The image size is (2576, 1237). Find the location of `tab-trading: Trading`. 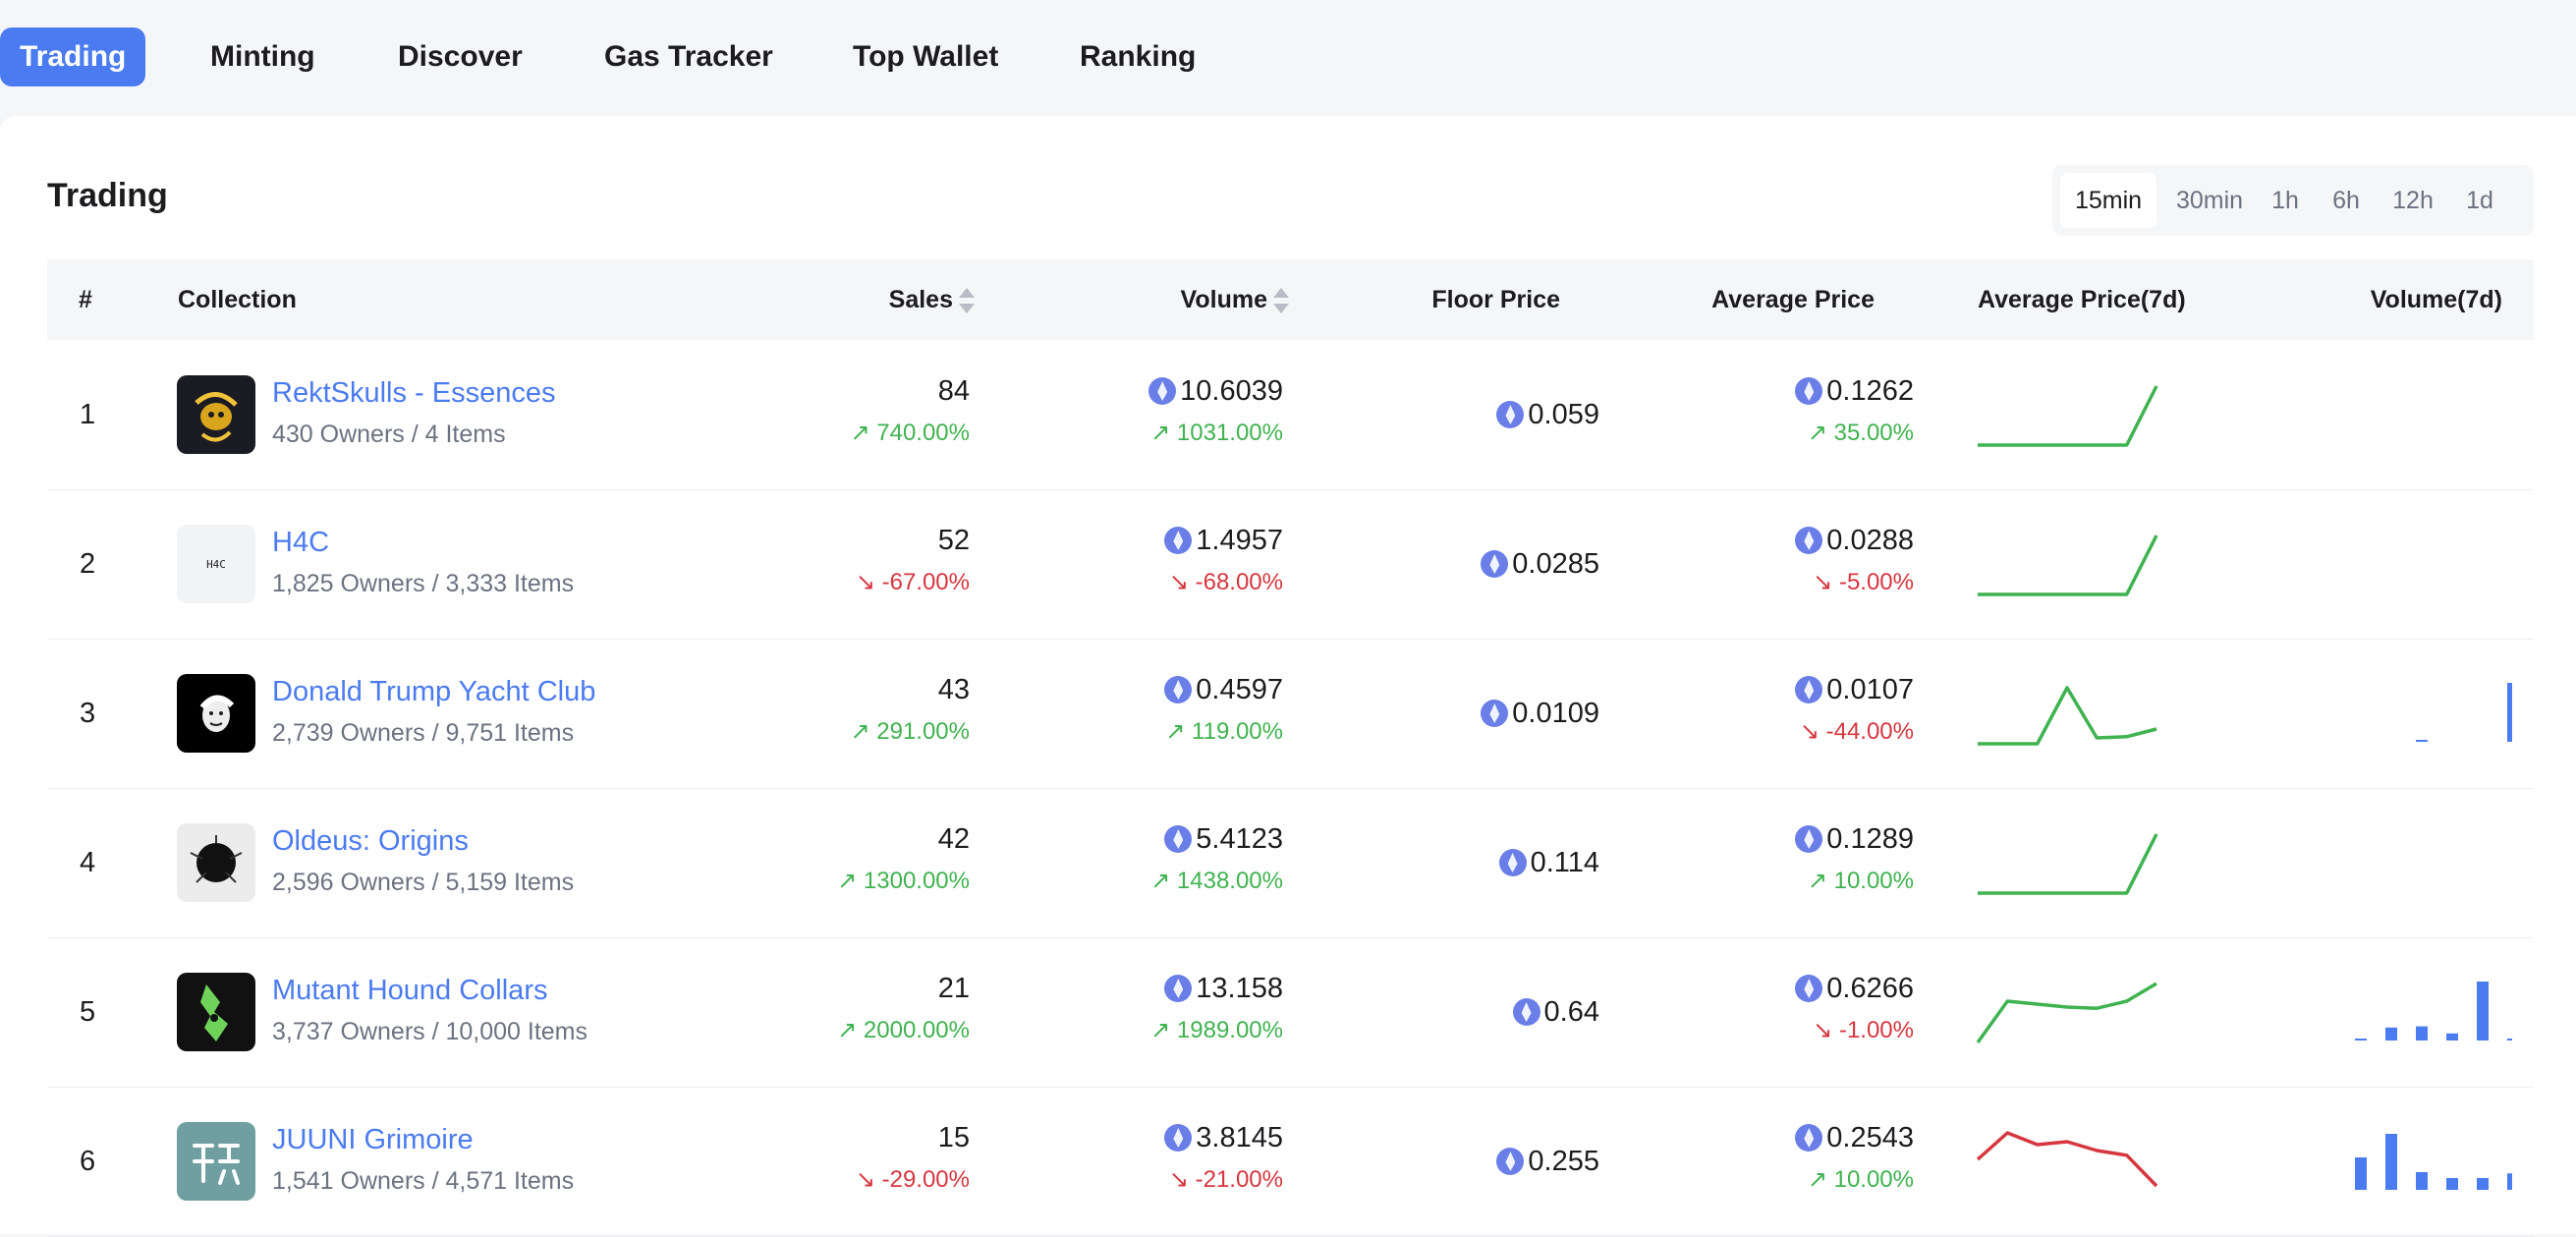

tab-trading: Trading is located at coordinates (73, 57).